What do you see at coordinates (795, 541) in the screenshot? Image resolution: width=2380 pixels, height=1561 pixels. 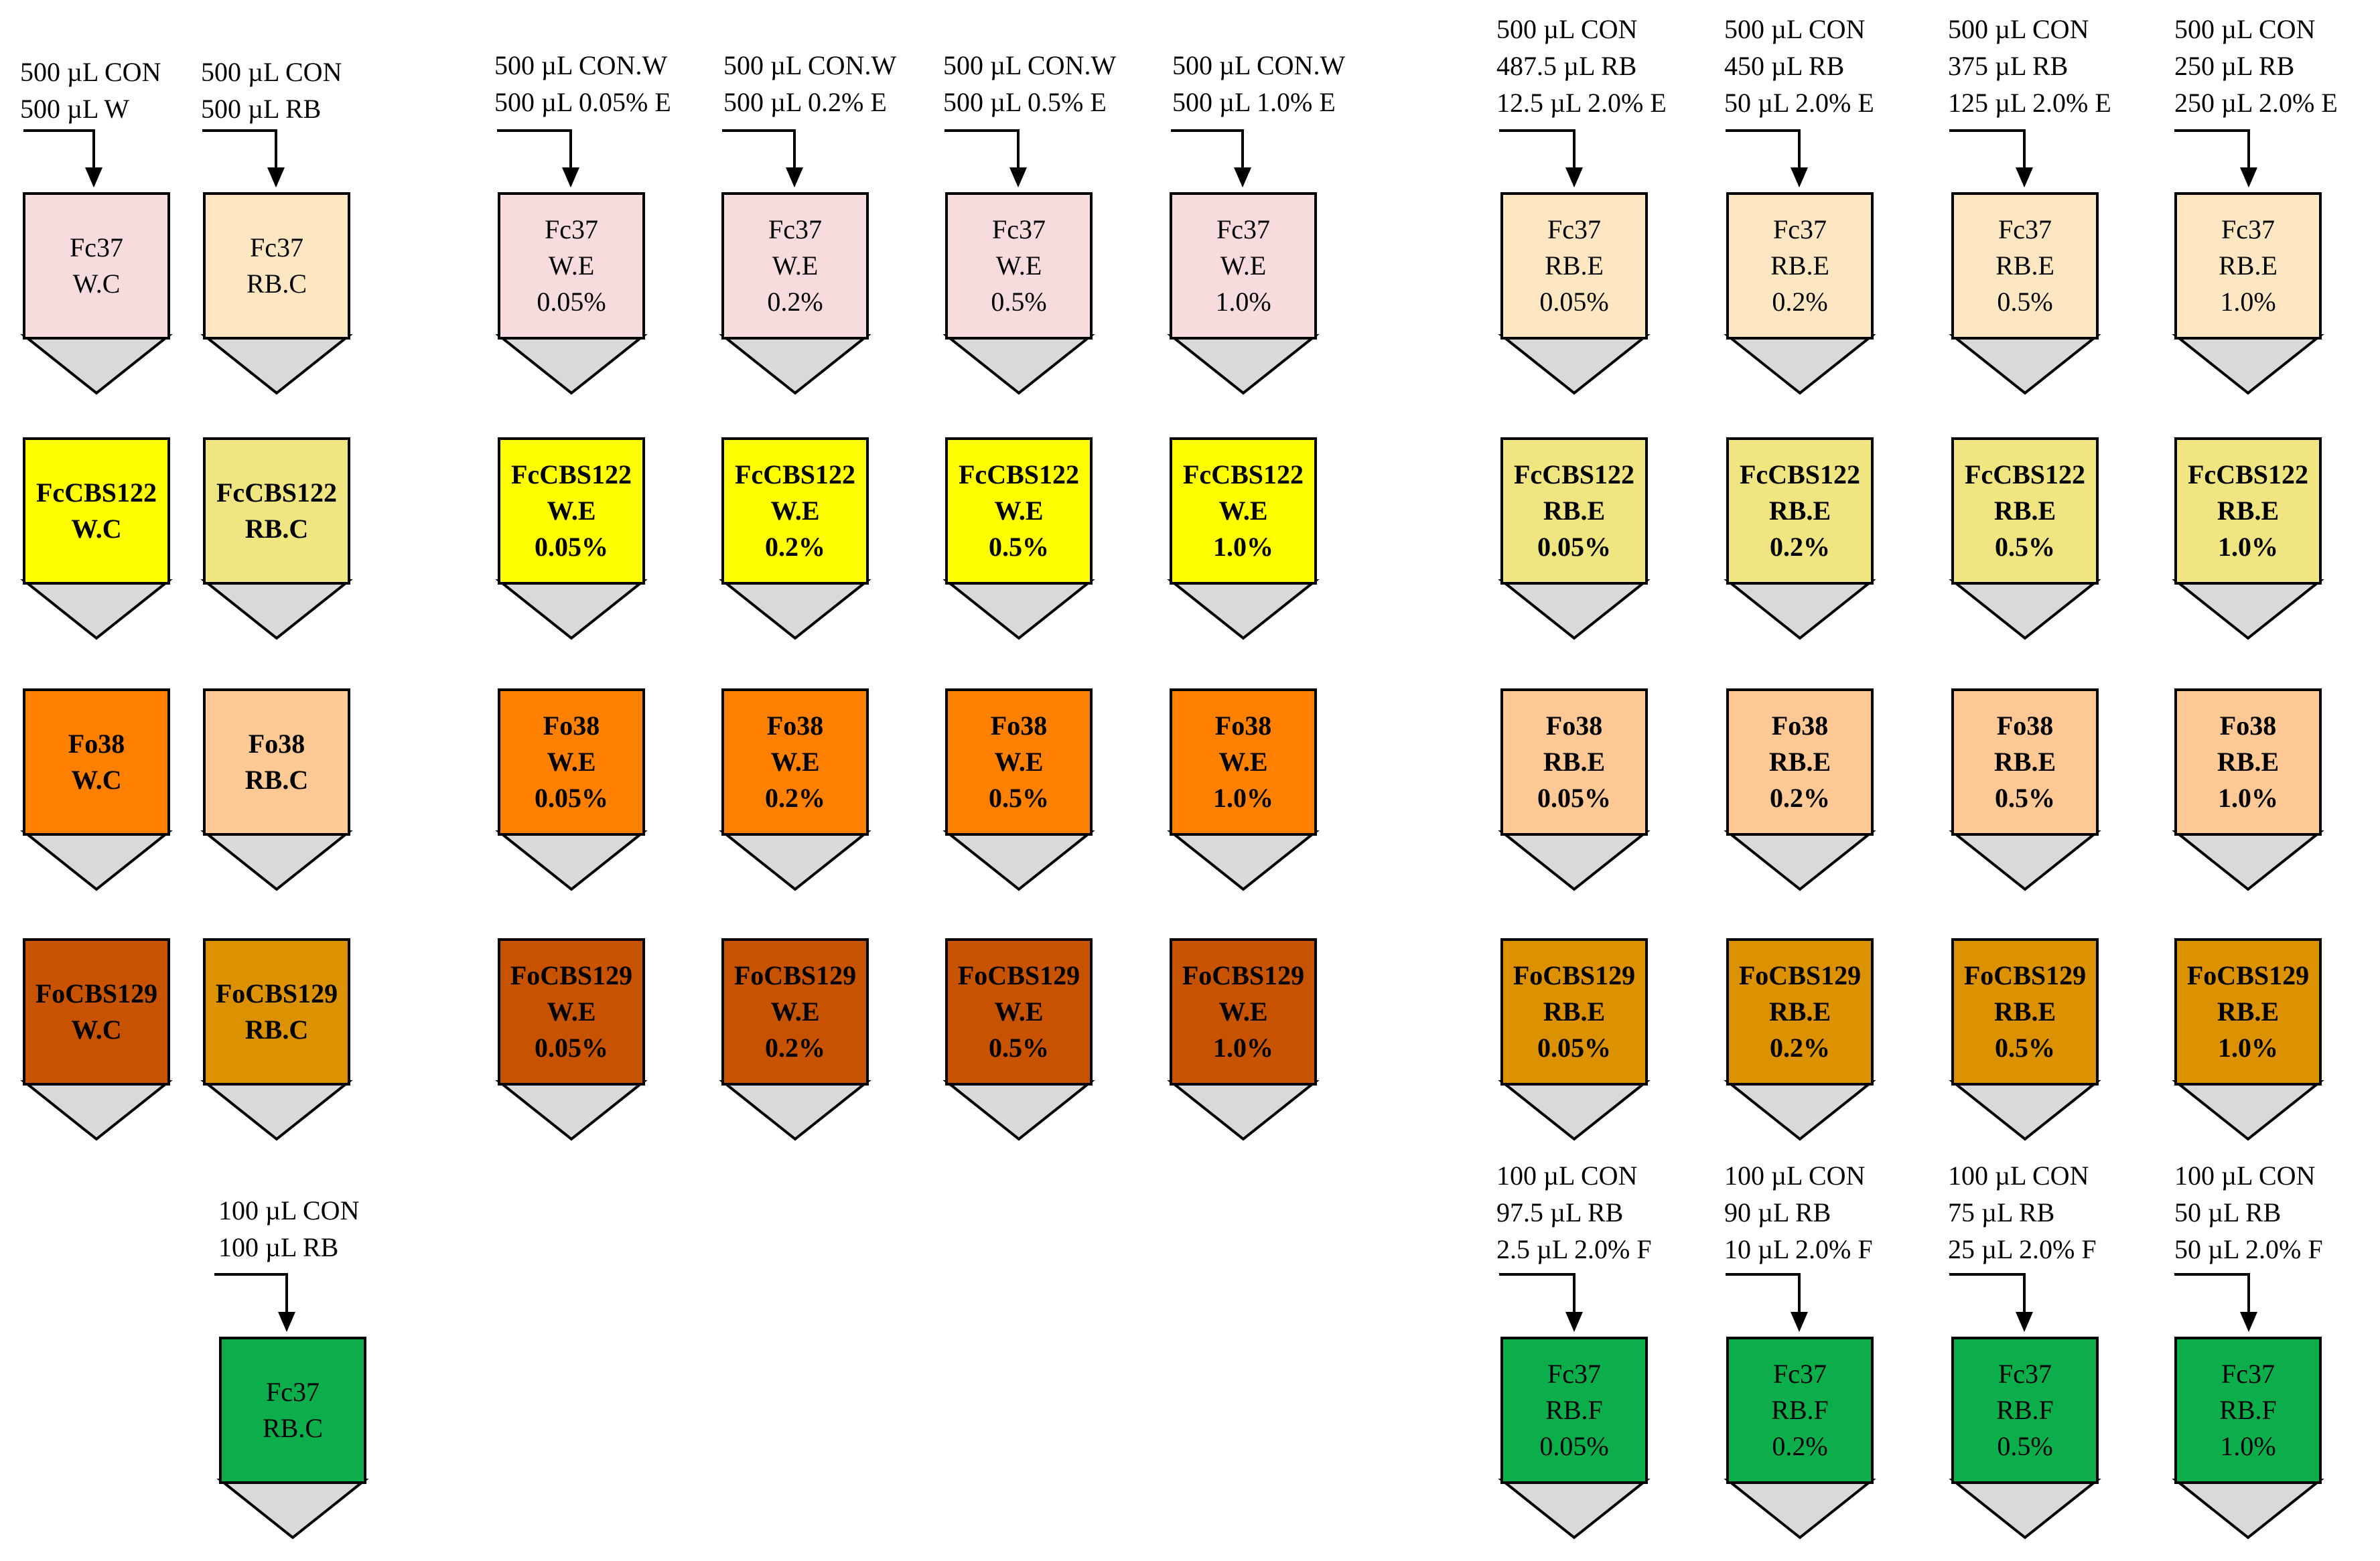 I see `sample-tube: FcCBS122 W.E 0.2%` at bounding box center [795, 541].